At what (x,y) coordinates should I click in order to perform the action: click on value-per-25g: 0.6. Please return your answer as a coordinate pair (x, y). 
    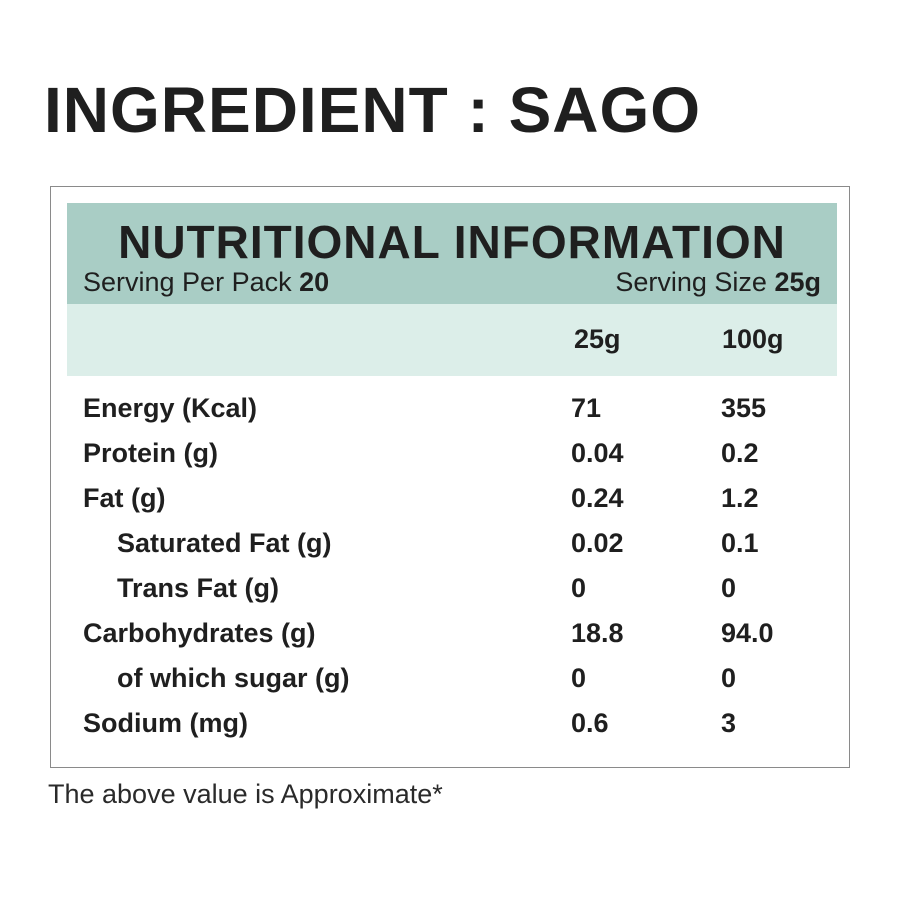
    Looking at the image, I should click on (590, 723).